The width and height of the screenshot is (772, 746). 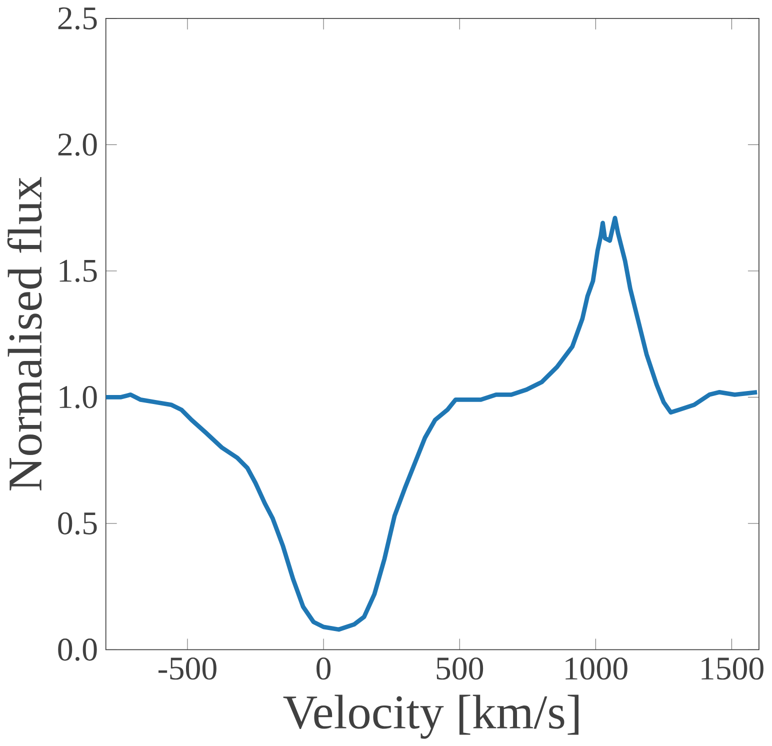 What do you see at coordinates (77, 523) in the screenshot?
I see `y-tick-label: 0.5` at bounding box center [77, 523].